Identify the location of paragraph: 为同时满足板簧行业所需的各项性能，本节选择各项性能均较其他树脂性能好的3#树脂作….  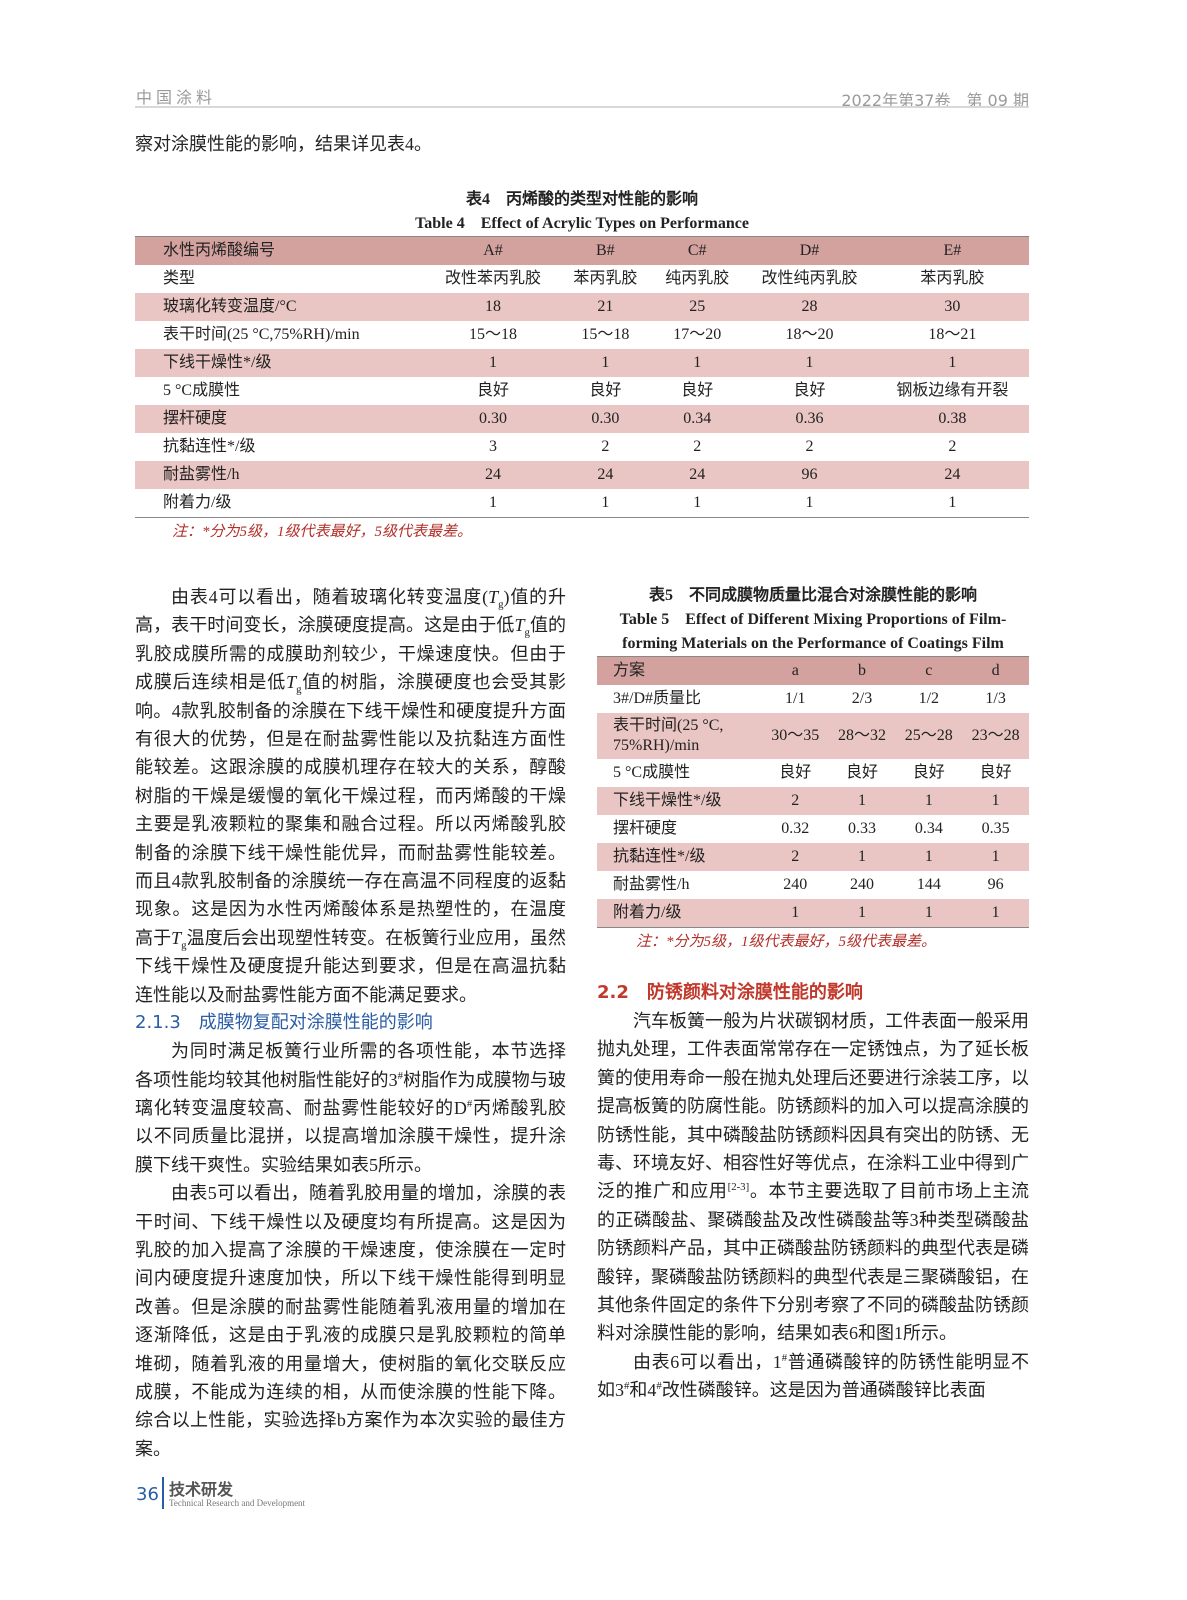
(350, 1108).